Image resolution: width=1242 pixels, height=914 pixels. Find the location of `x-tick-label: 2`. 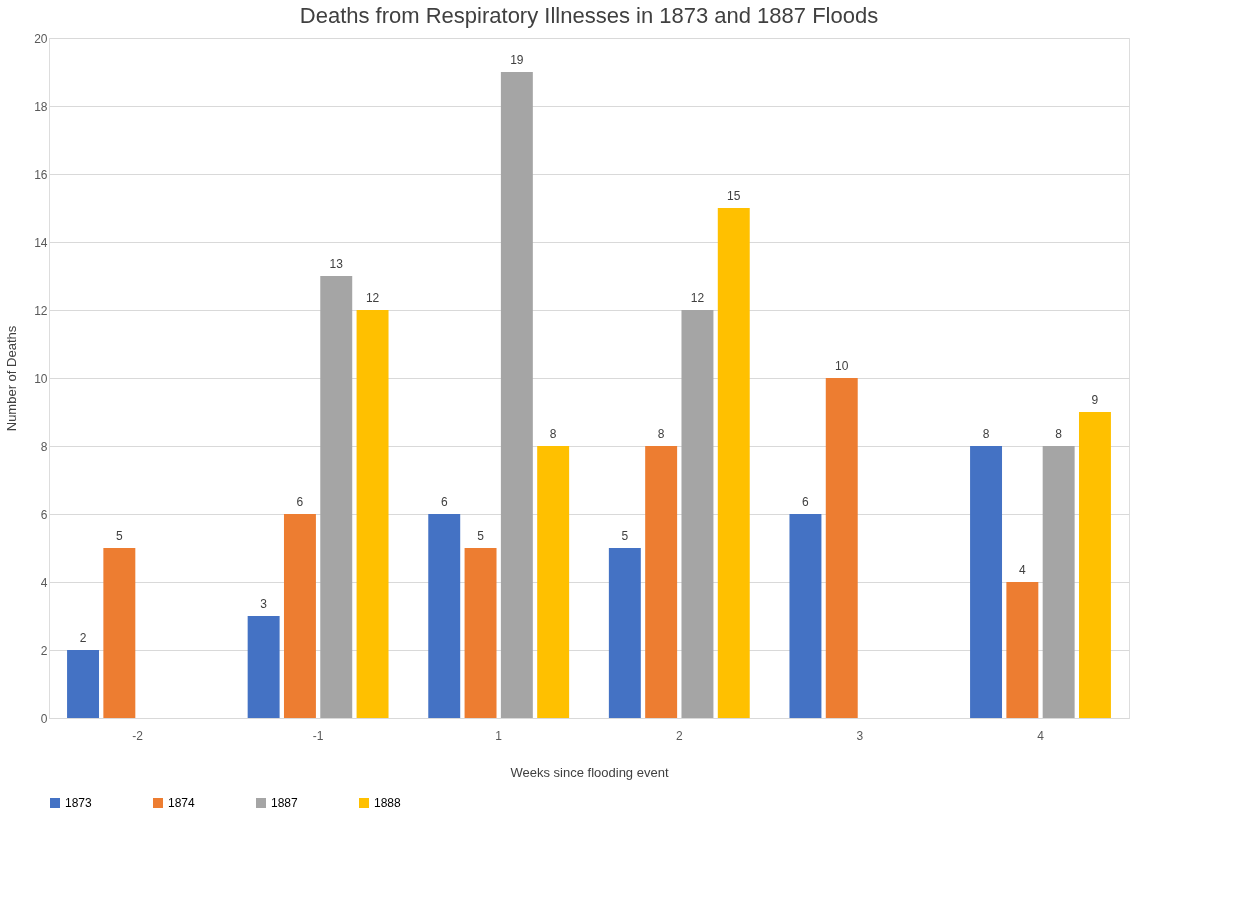

x-tick-label: 2 is located at coordinates (679, 735).